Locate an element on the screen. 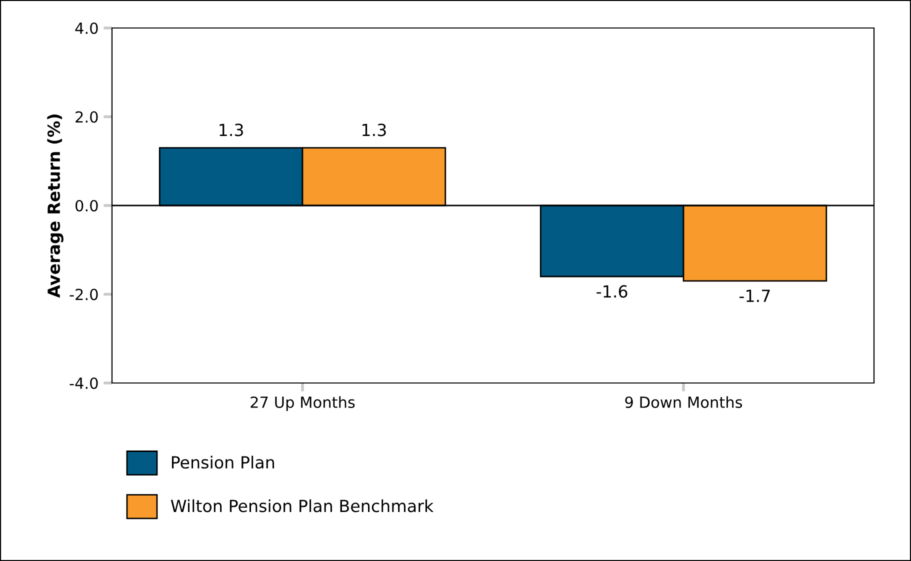 The height and width of the screenshot is (561, 911). y-tick-label: -4.0 is located at coordinates (84, 383).